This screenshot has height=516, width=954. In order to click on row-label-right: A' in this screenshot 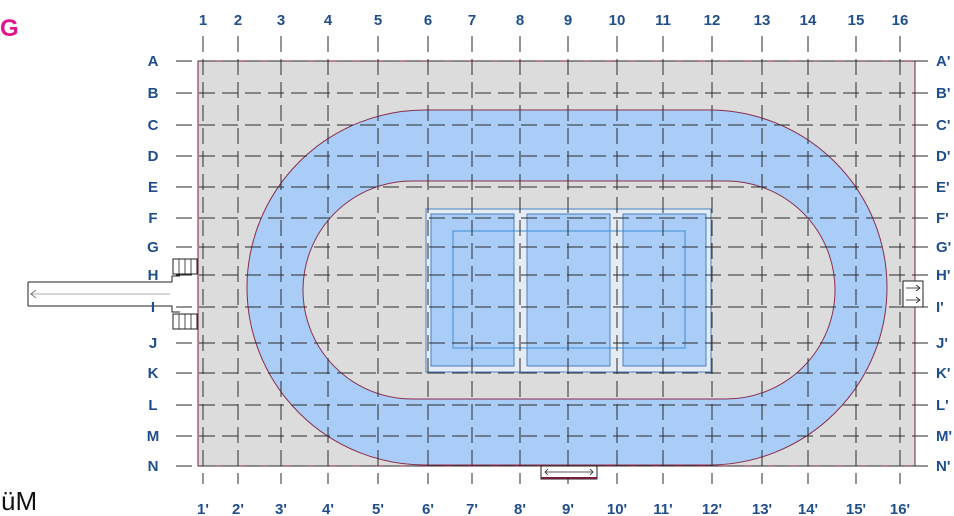, I will do `click(943, 61)`.